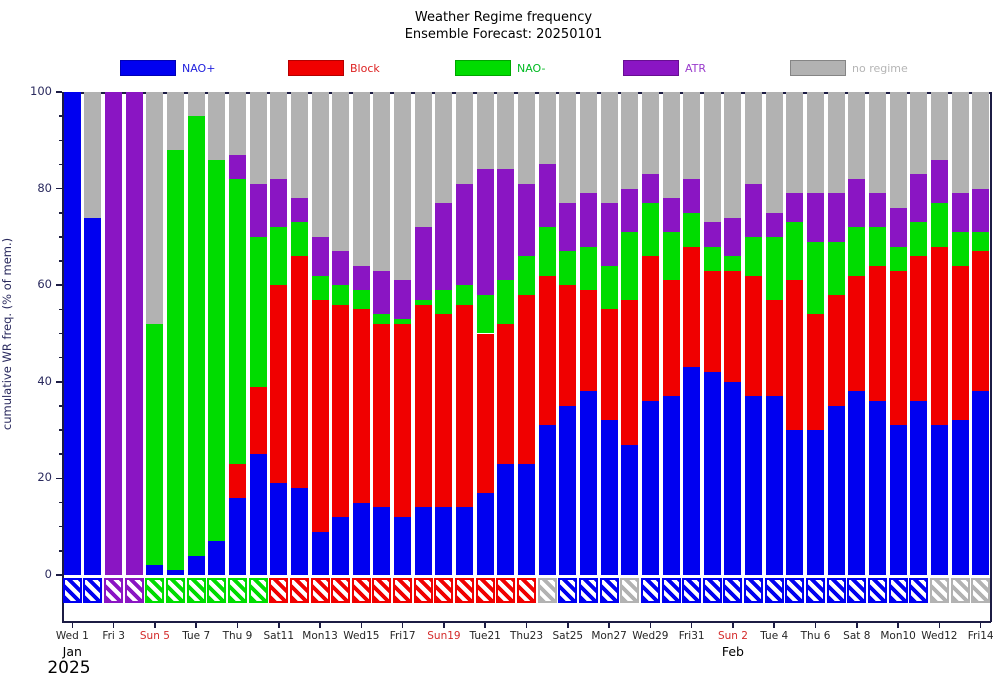  What do you see at coordinates (44, 477) in the screenshot?
I see `y-tick-label: 20` at bounding box center [44, 477].